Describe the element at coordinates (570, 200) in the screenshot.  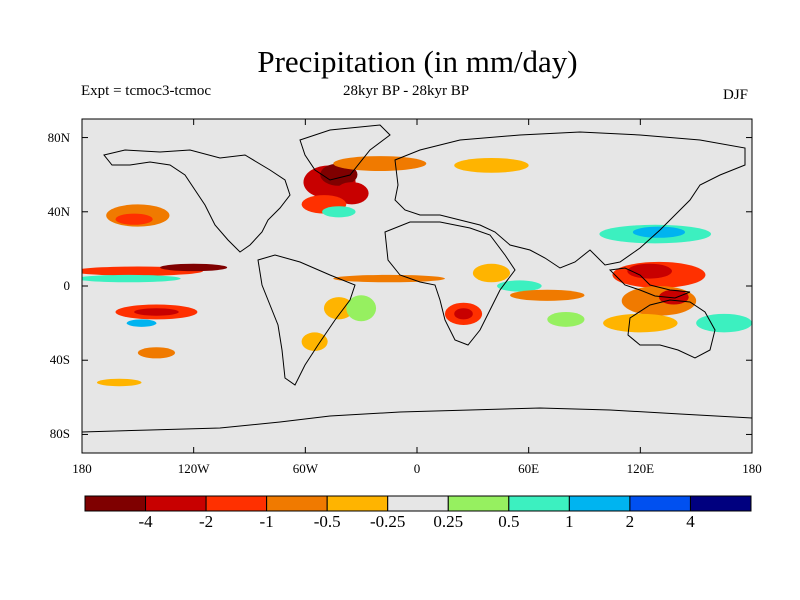
I see `coastline-europe-asia` at that location.